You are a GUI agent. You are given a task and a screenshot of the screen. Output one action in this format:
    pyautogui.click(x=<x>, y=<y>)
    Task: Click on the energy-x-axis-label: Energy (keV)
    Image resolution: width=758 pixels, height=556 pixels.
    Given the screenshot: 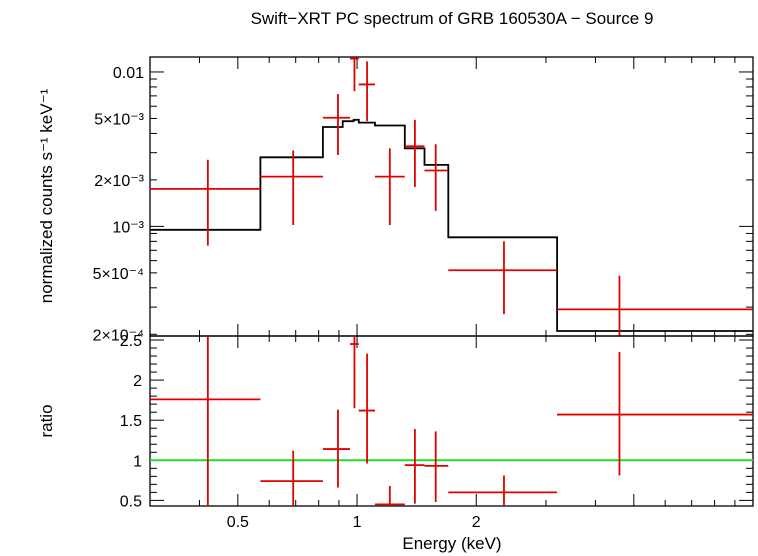 What is the action you would take?
    pyautogui.click(x=451, y=543)
    